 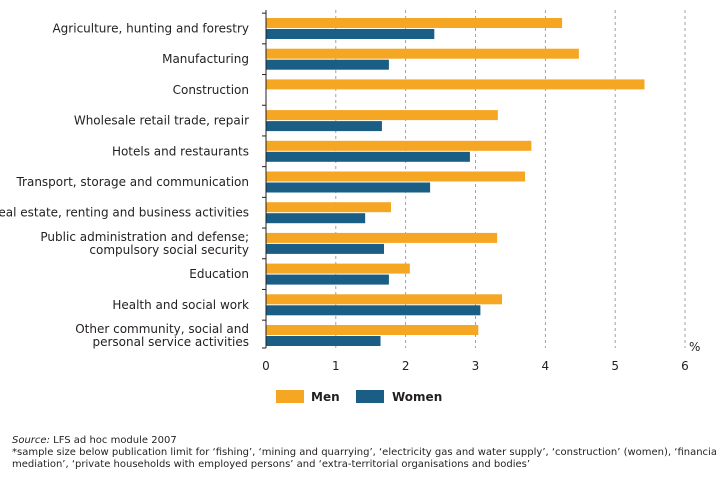 I want to click on x-axis-ticks: 0 1 2 3 4 5 6, so click(x=475, y=366).